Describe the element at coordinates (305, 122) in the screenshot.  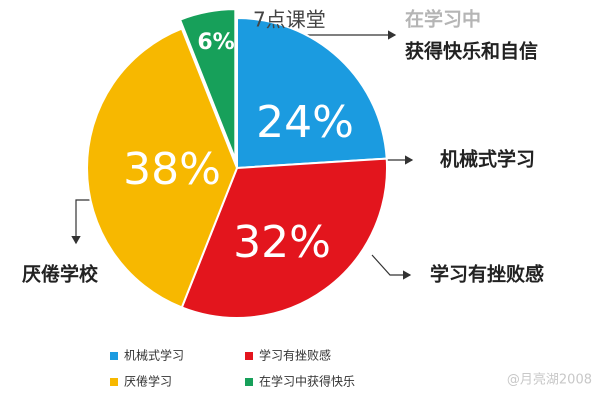
I see `value-label: 24%` at that location.